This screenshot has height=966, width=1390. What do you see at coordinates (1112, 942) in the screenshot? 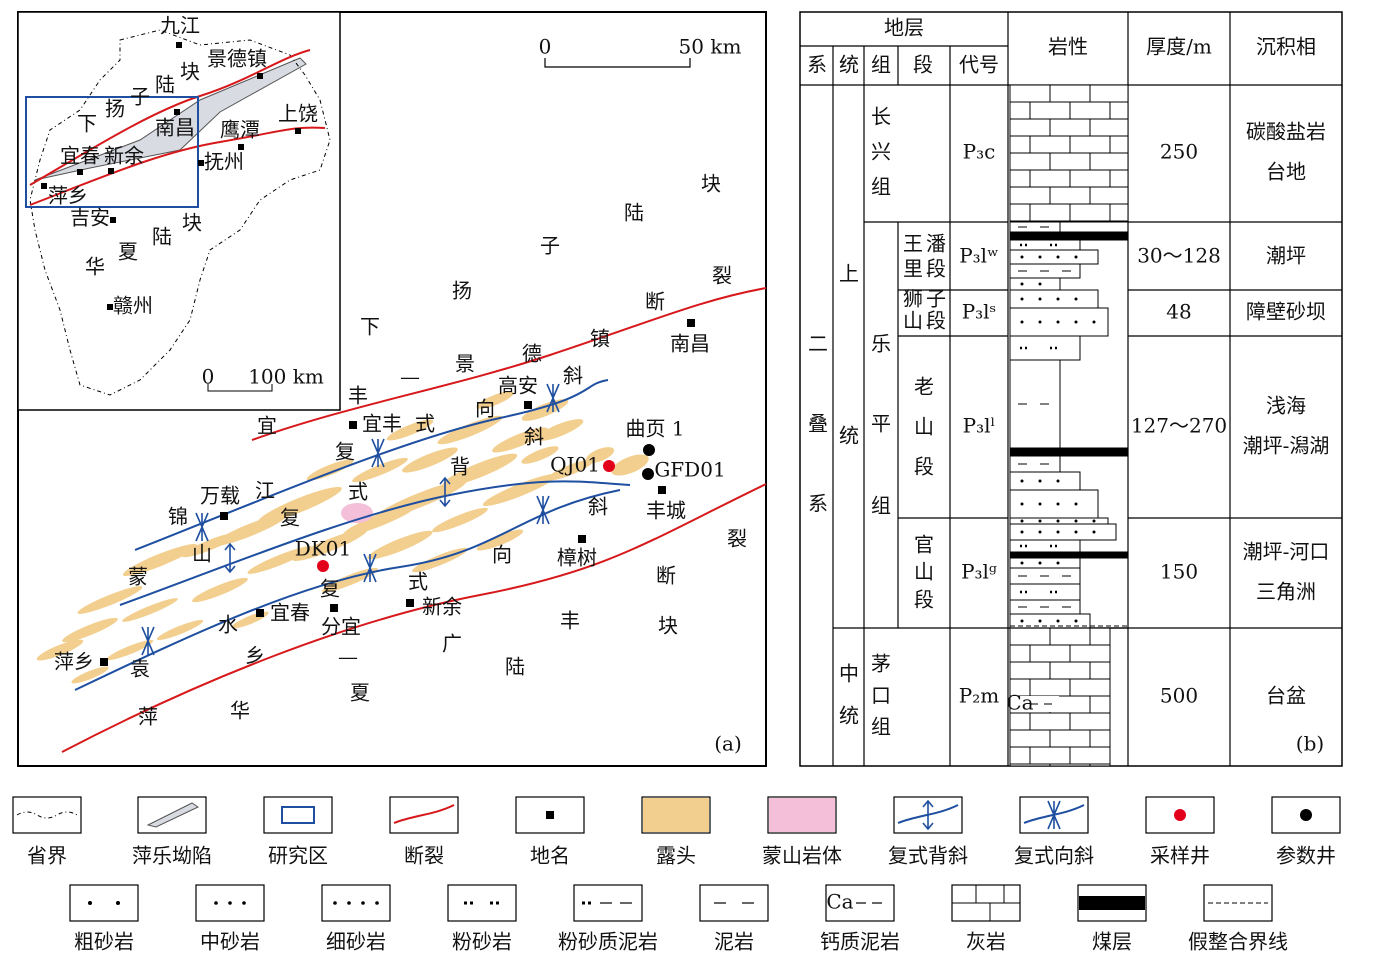
I see `legend-label: 煤层` at bounding box center [1112, 942].